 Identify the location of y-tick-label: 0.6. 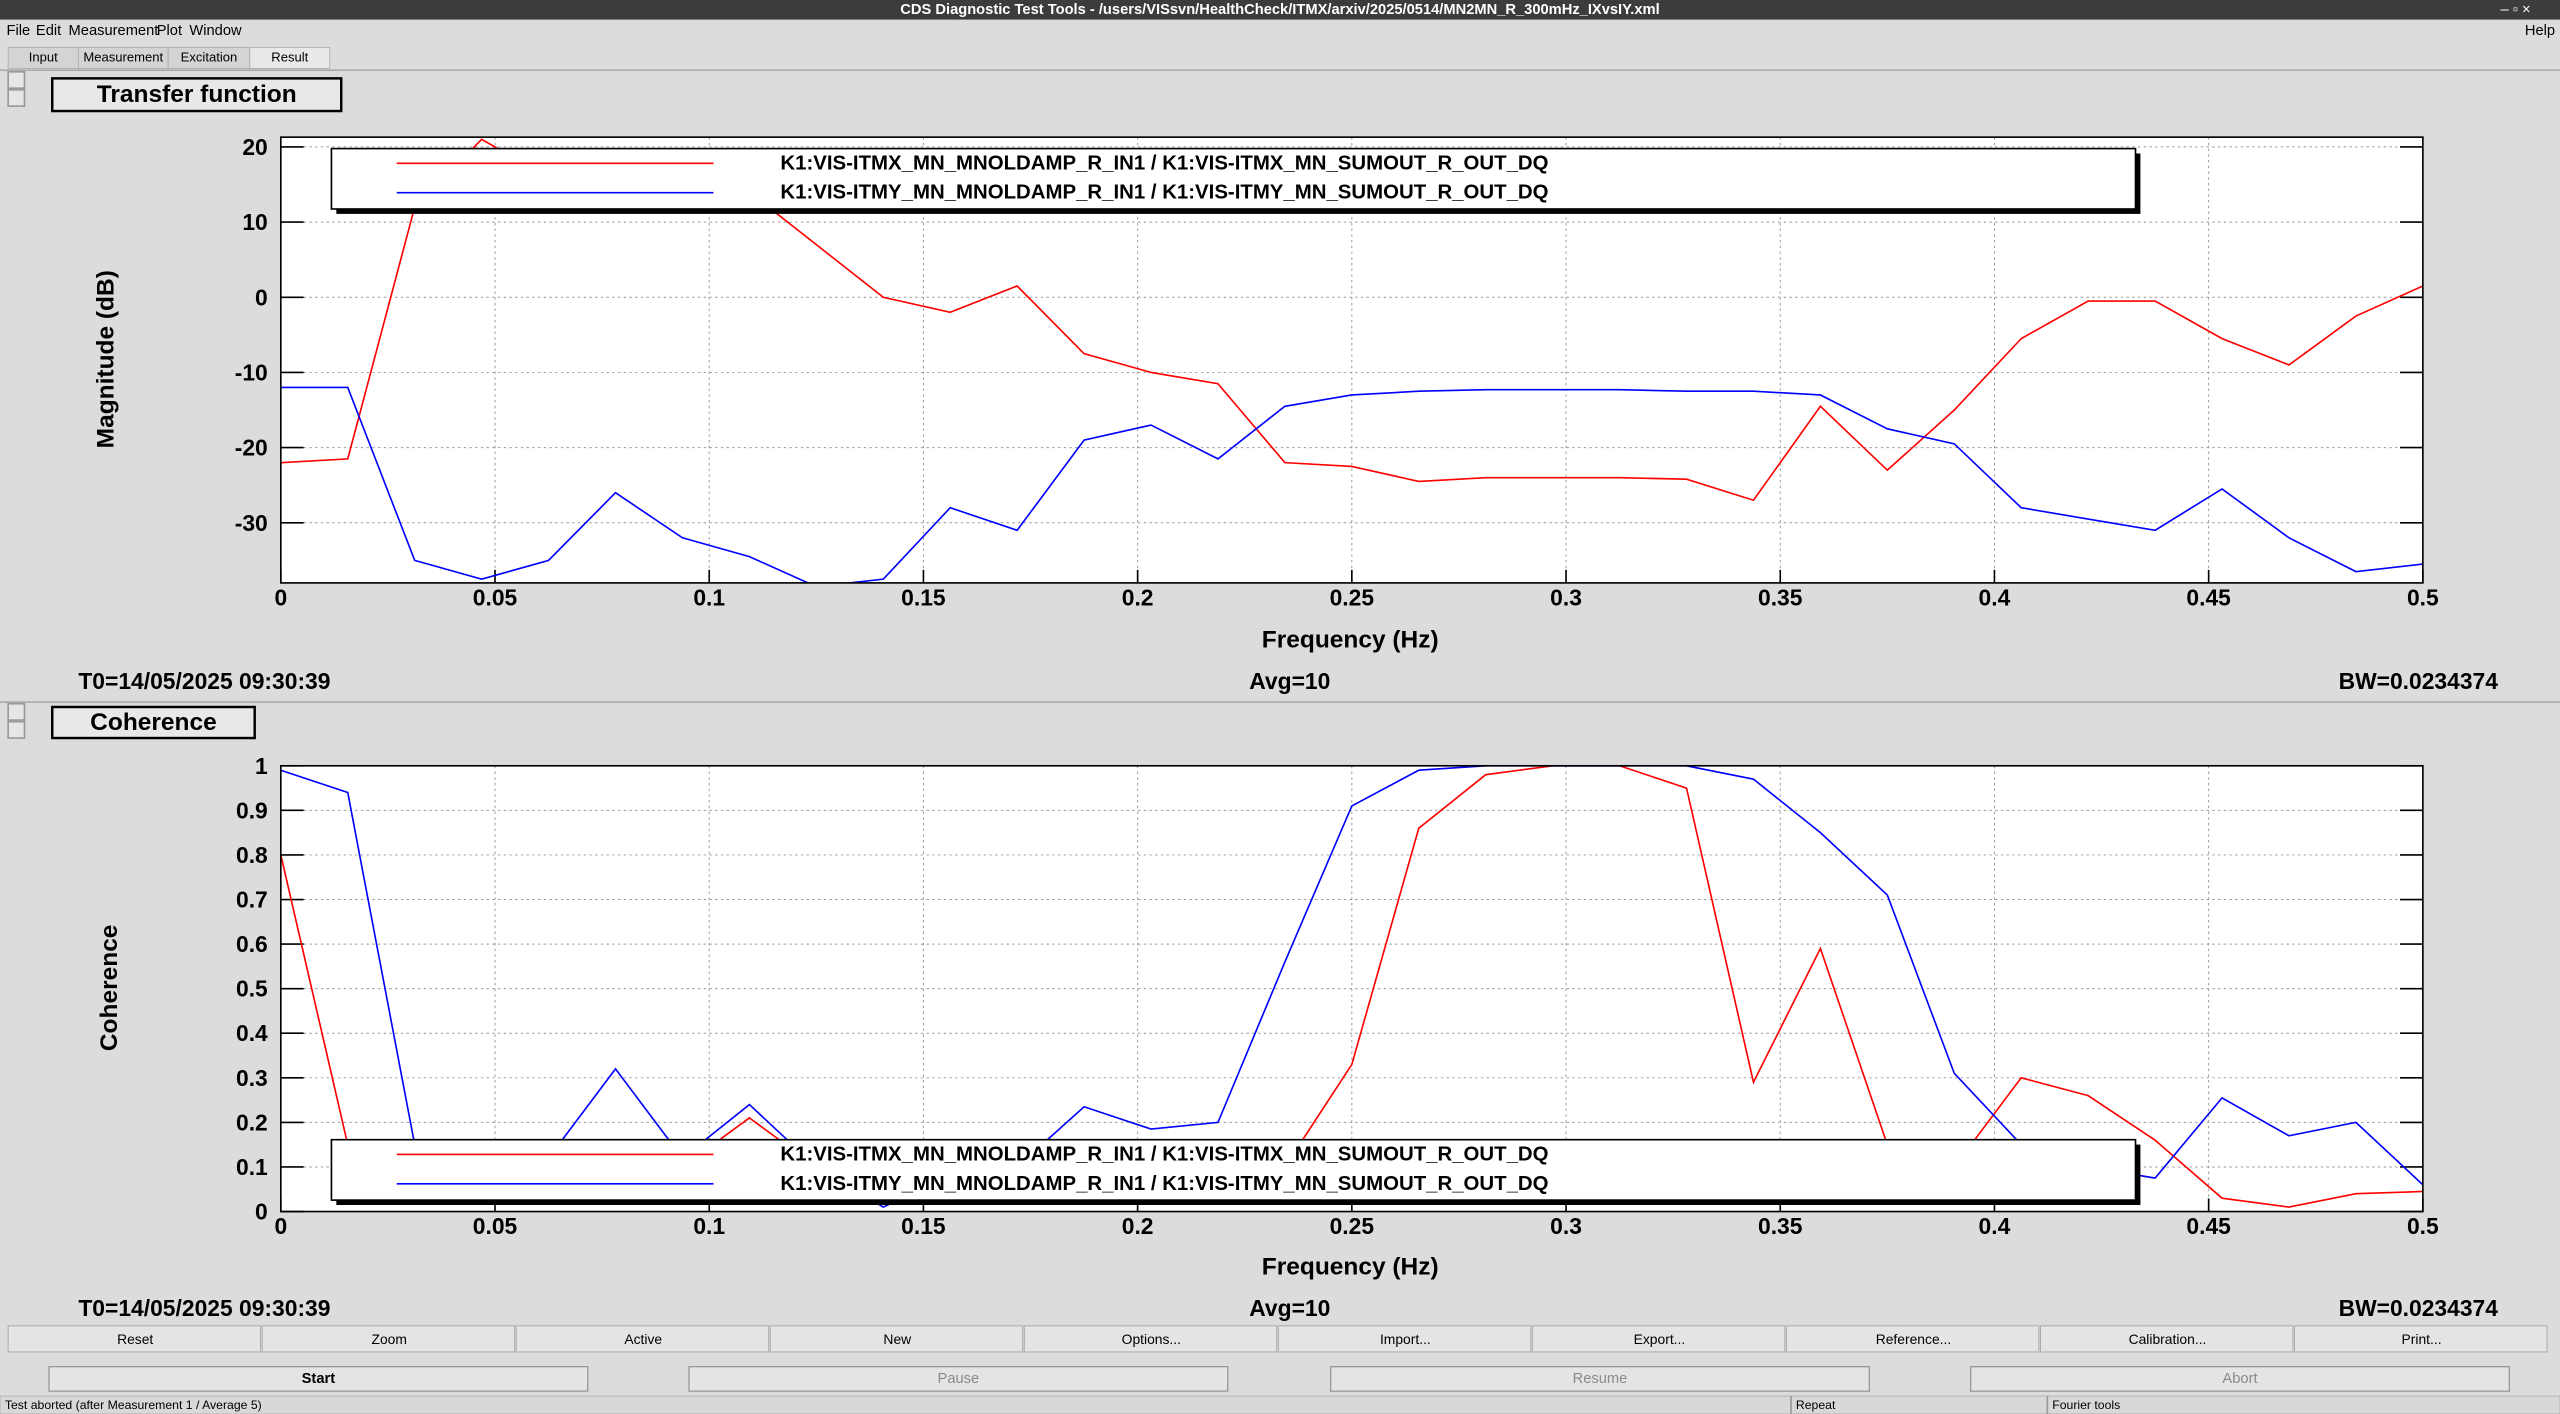
(252, 944).